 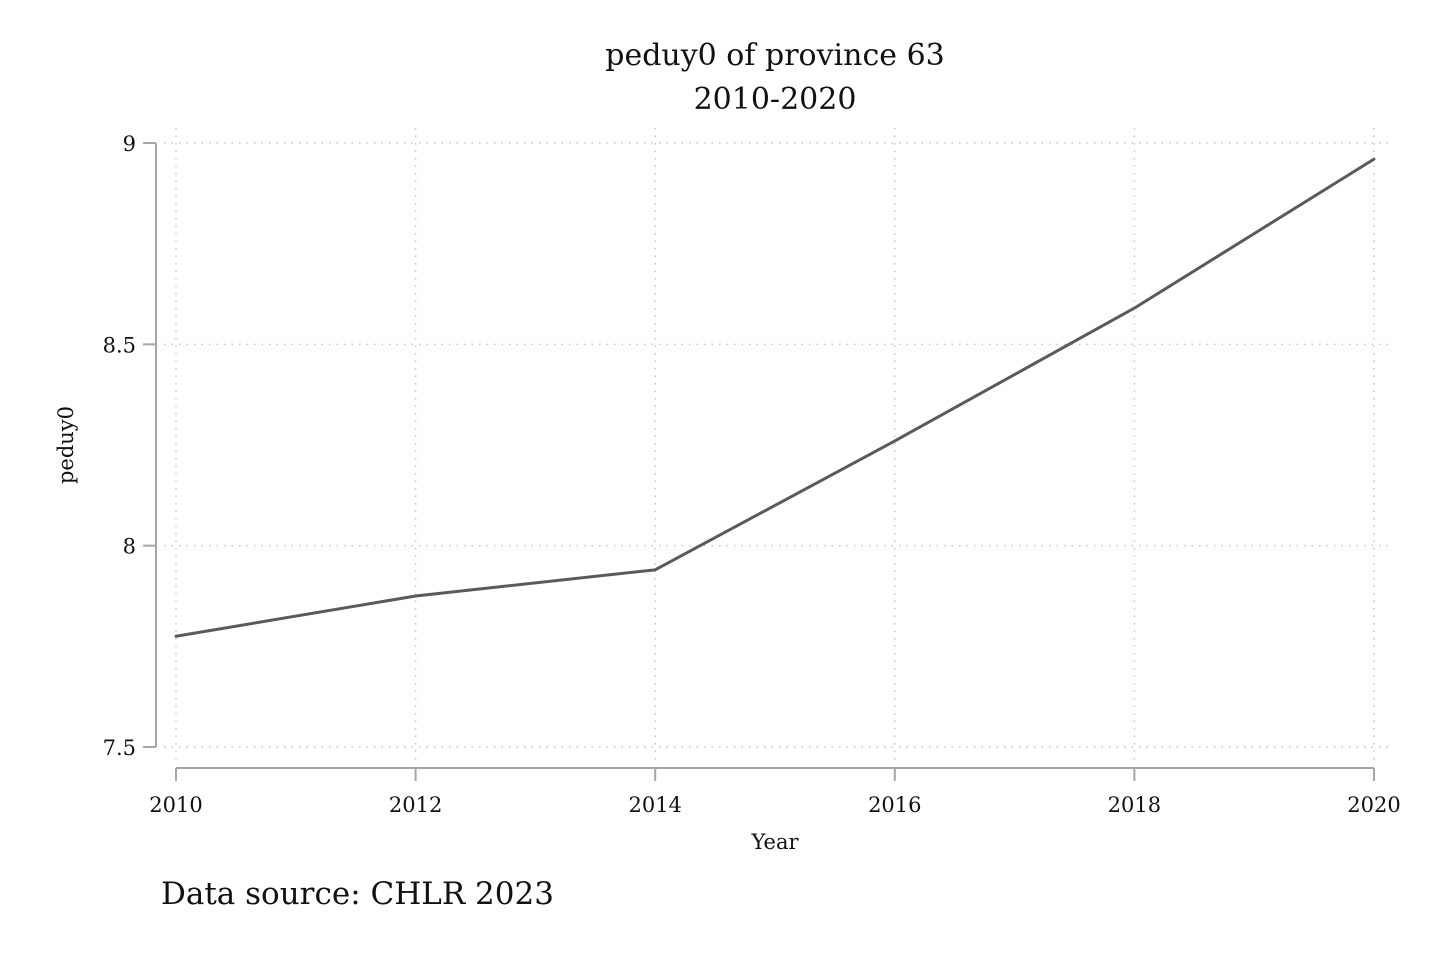 I want to click on x-tick-label: 2020, so click(x=1373, y=805).